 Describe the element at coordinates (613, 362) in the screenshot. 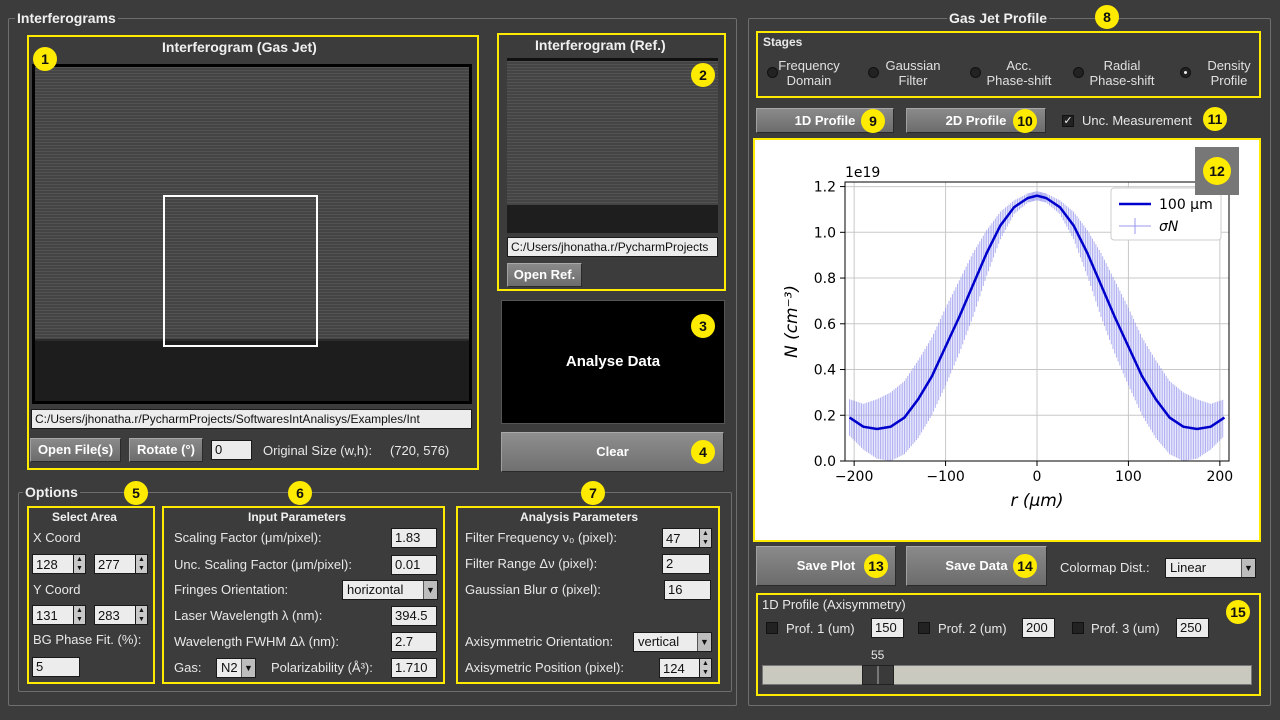

I see `analyse-data-button: Analyse Data` at that location.